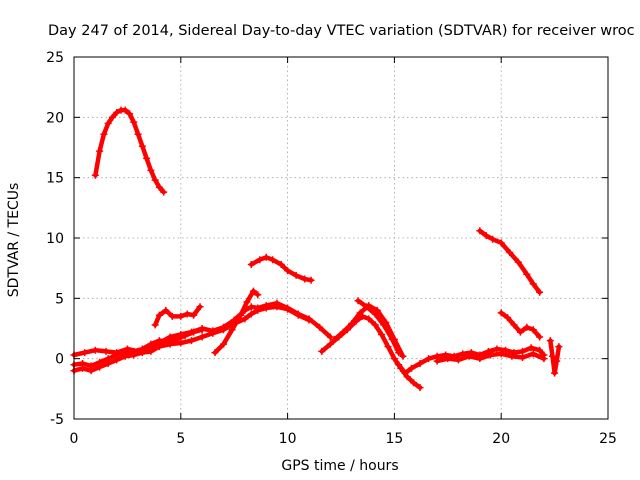  What do you see at coordinates (59, 360) in the screenshot?
I see `y-tick-label: 0` at bounding box center [59, 360].